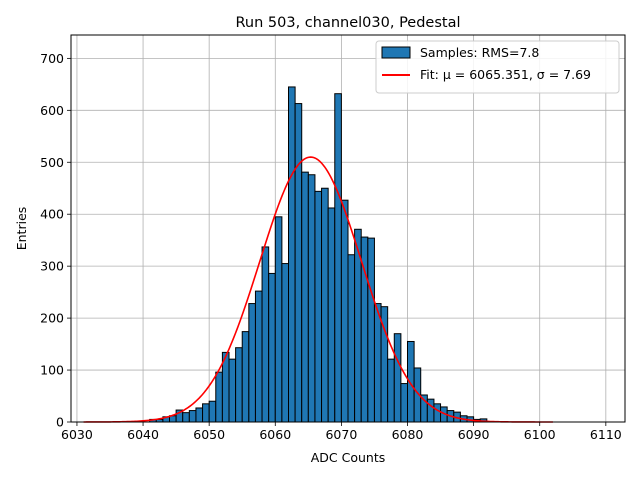 The width and height of the screenshot is (640, 480). Describe the element at coordinates (479, 52) in the screenshot. I see `legend-histogram-label: Samples: RMS=7.8` at that location.